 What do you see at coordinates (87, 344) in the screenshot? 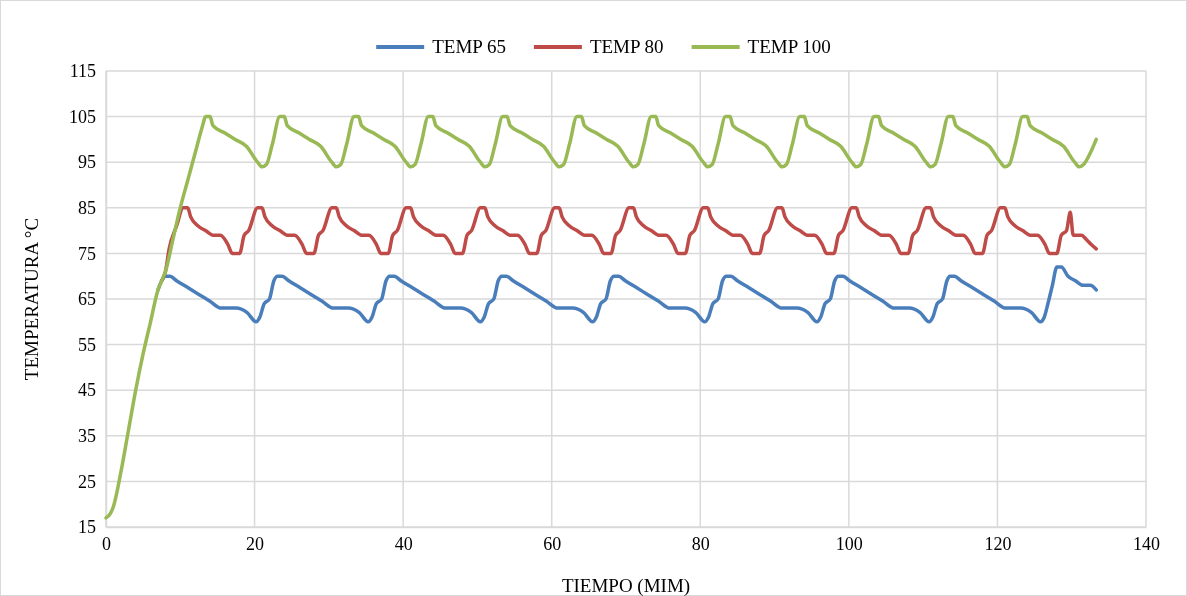
I see `y-tick-label: 55` at bounding box center [87, 344].